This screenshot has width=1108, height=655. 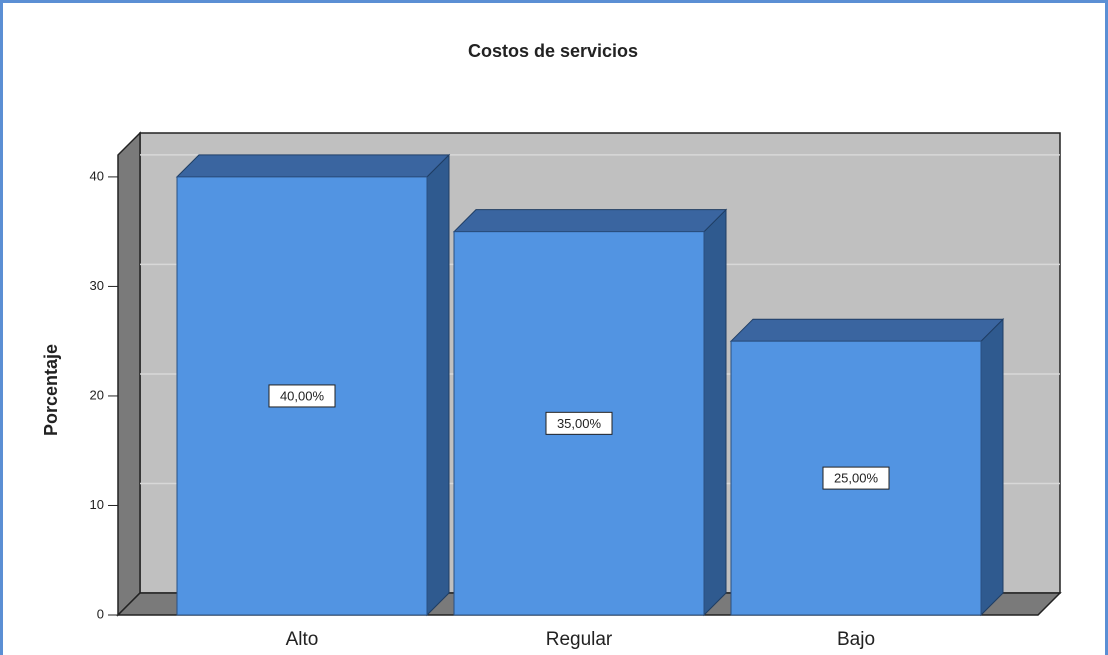 I want to click on y-tick-label: 40, so click(x=97, y=175).